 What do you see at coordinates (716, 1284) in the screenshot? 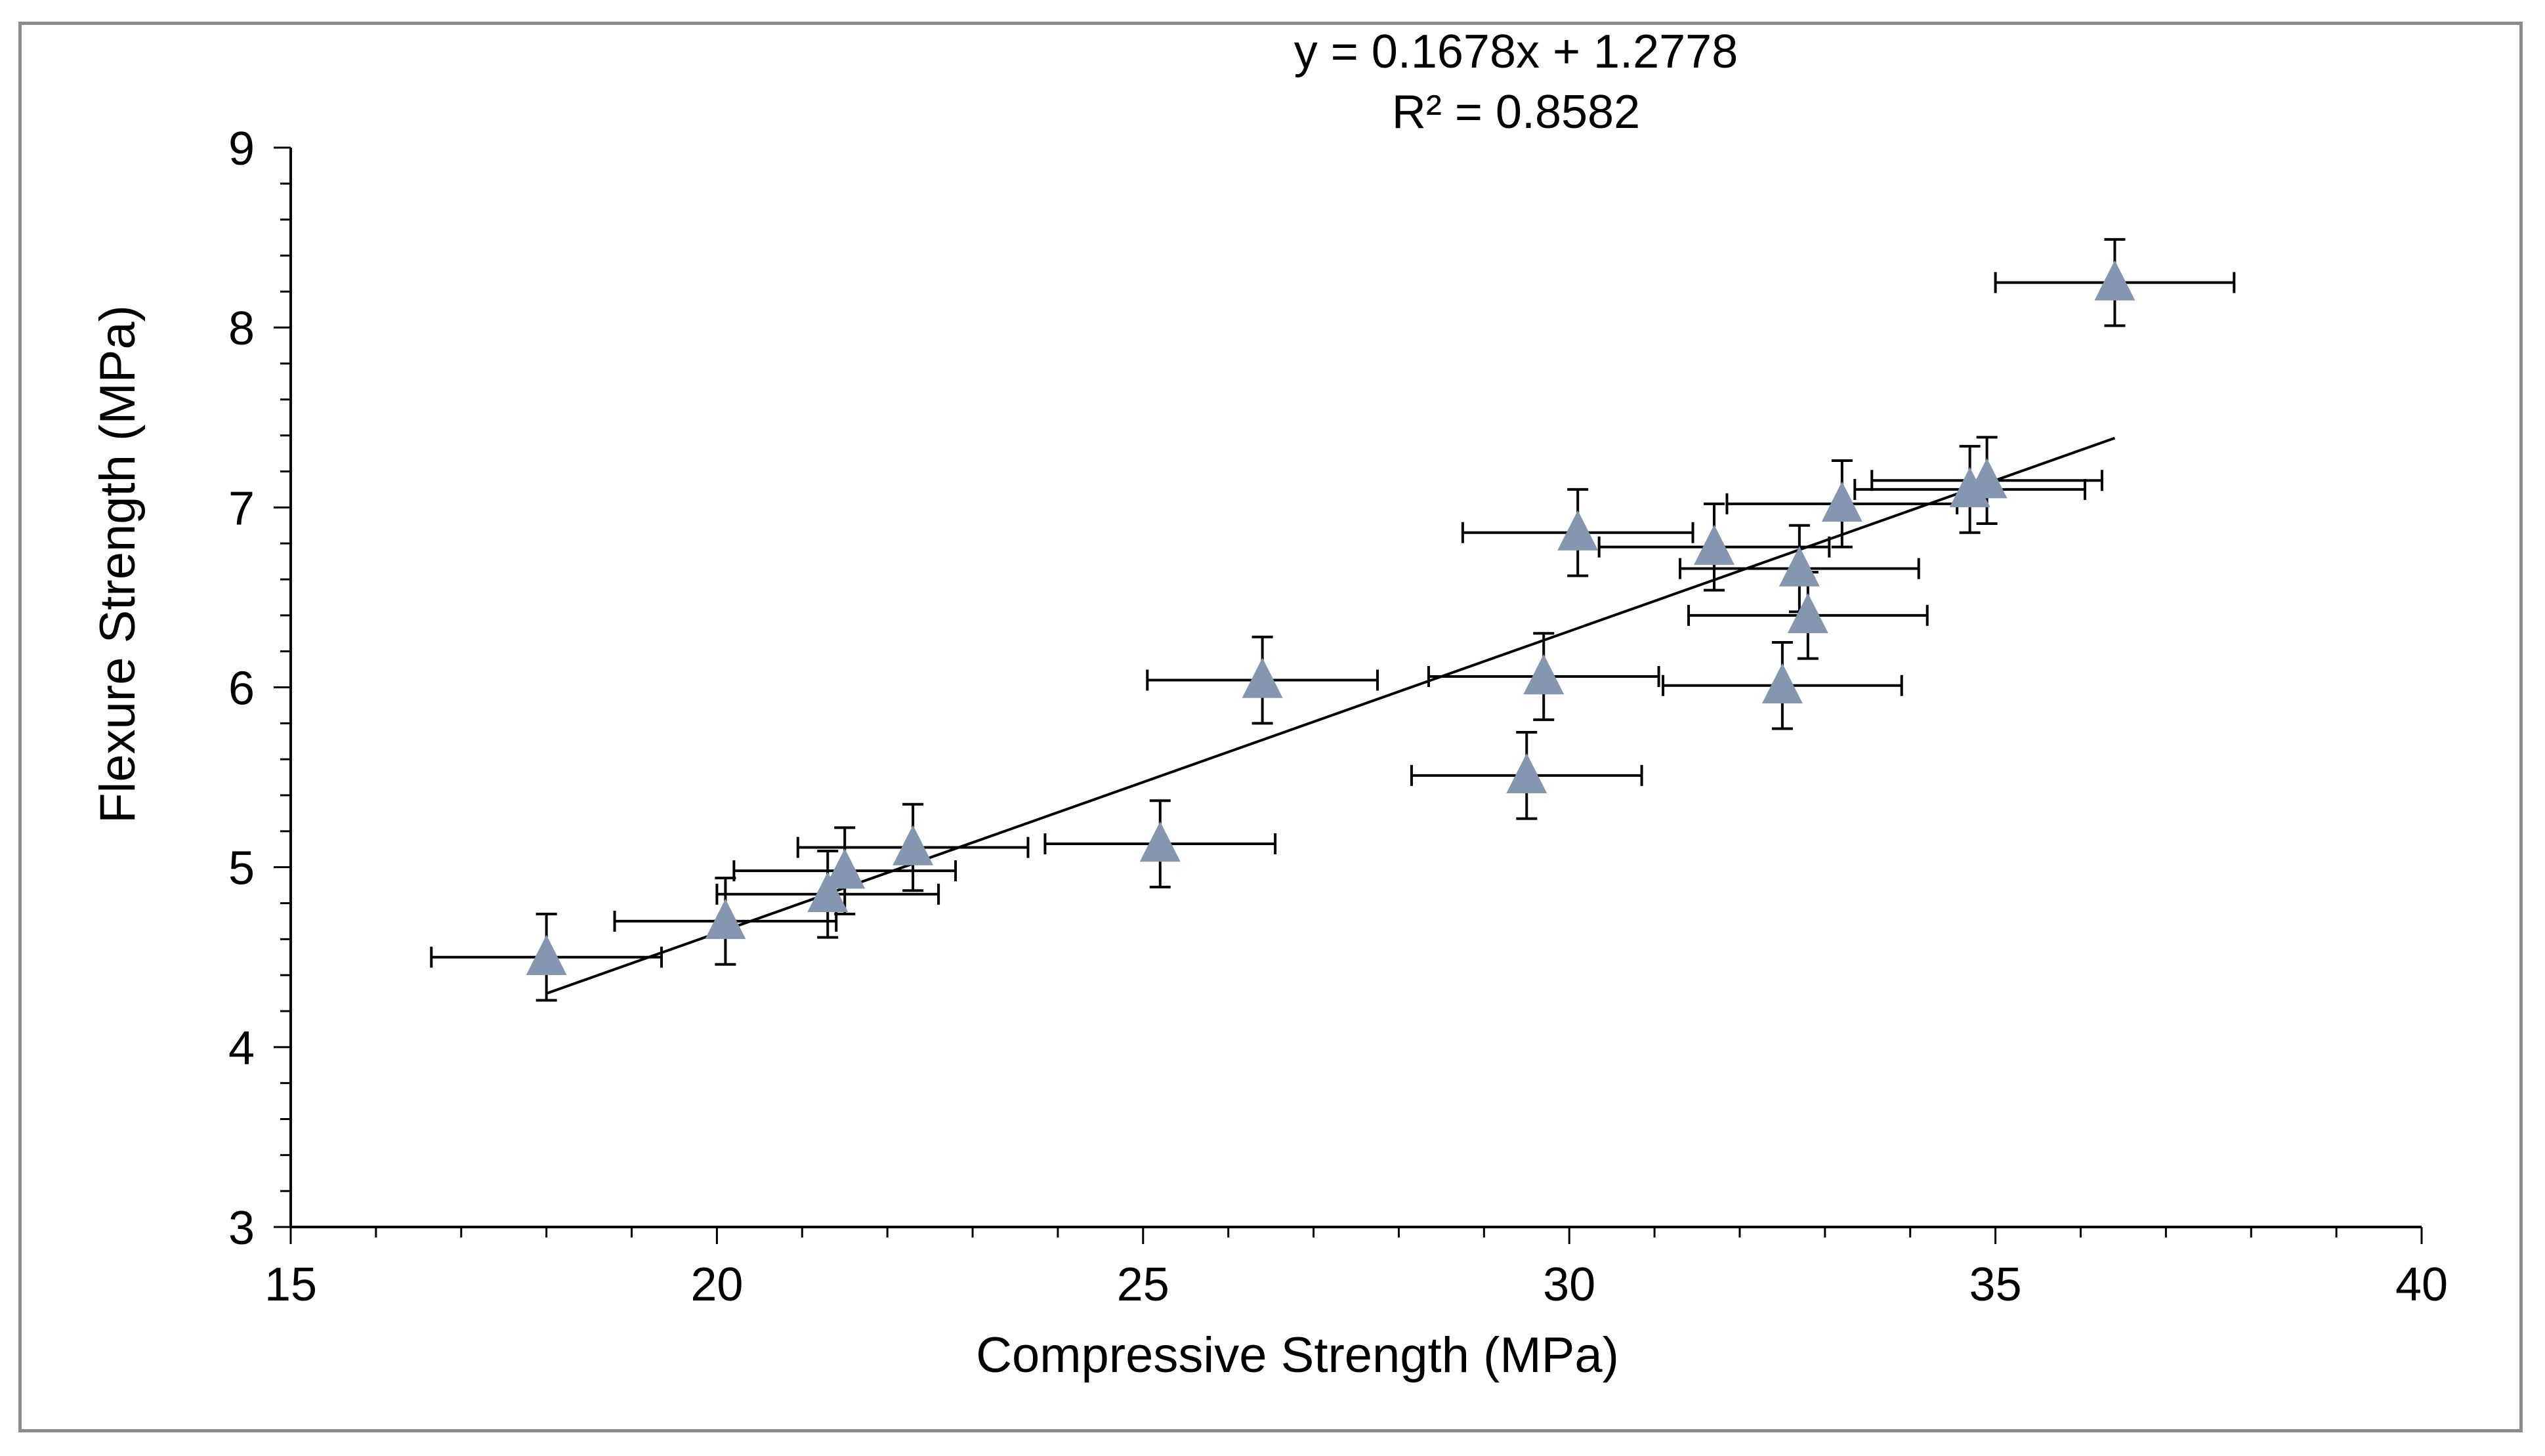
I see `x-tick-label: 20` at bounding box center [716, 1284].